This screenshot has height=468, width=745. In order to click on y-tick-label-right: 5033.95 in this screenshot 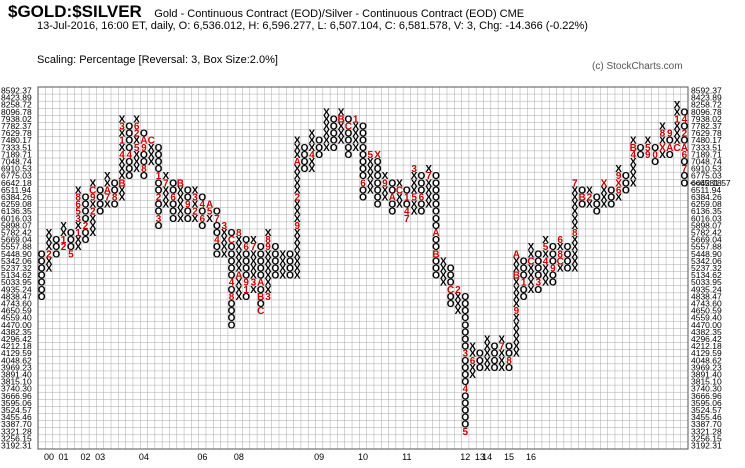, I will do `click(706, 282)`.